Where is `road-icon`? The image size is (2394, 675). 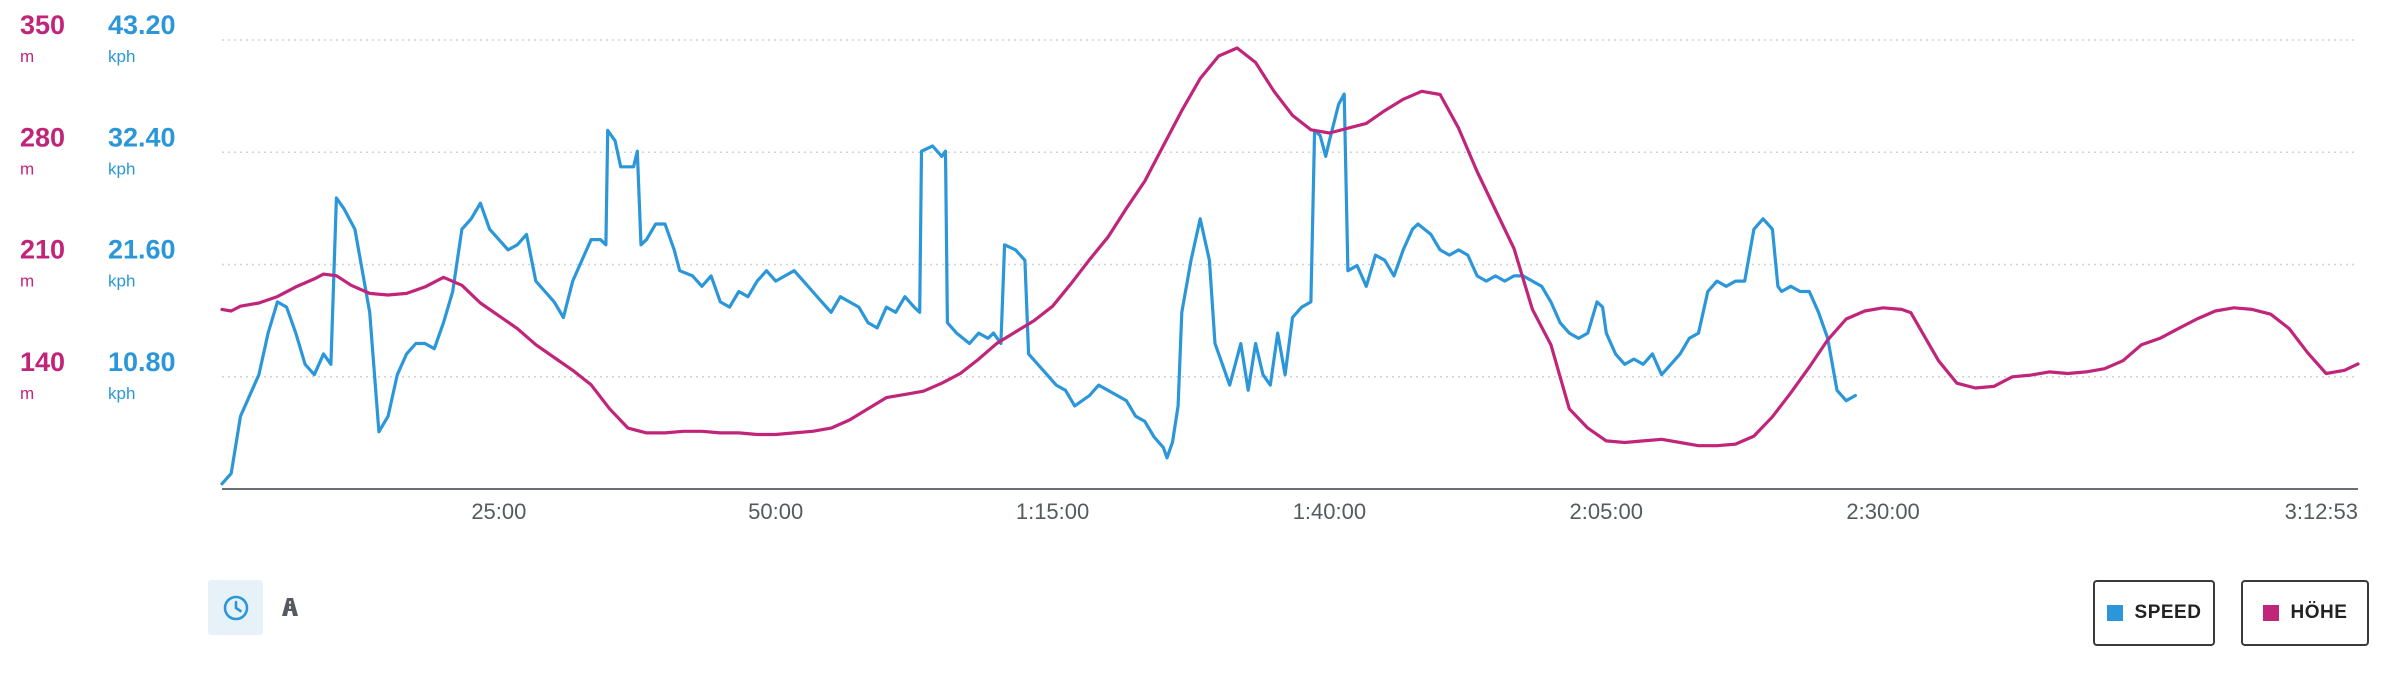
road-icon is located at coordinates (290, 607).